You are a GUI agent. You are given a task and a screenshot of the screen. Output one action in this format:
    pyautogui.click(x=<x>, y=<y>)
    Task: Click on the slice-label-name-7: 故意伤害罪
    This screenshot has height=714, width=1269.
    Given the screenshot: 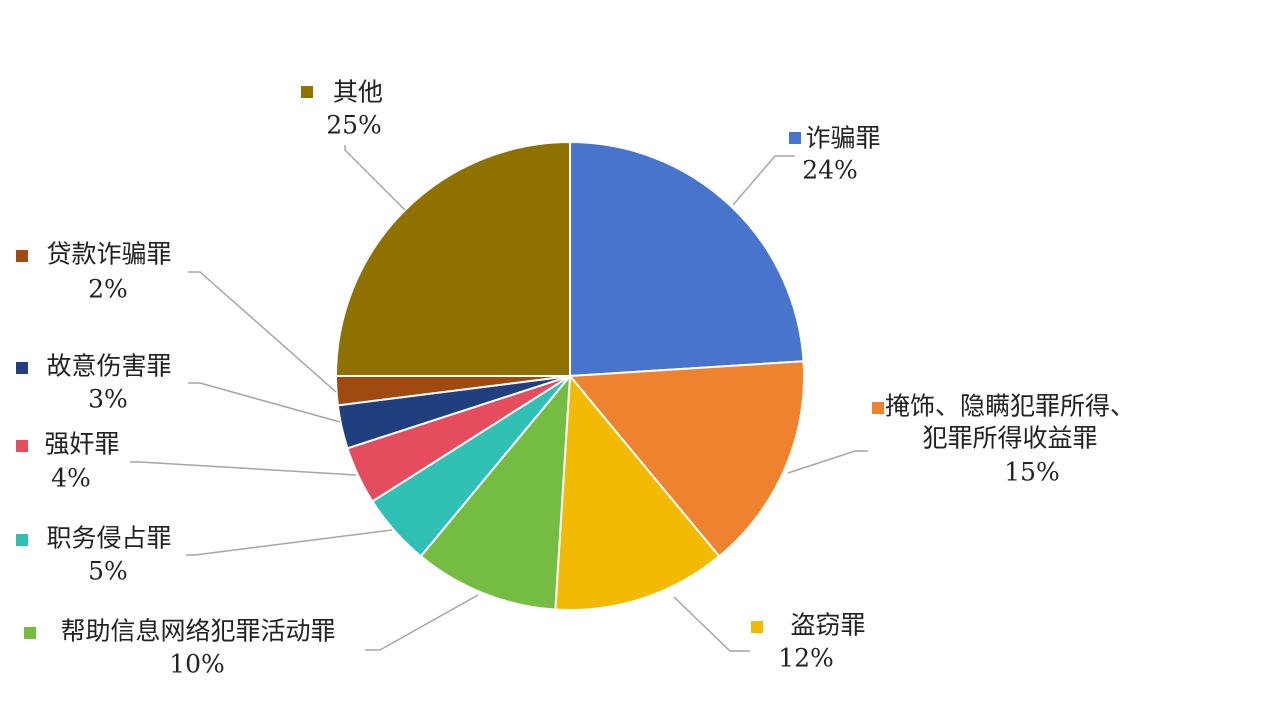 What is the action you would take?
    pyautogui.click(x=108, y=366)
    